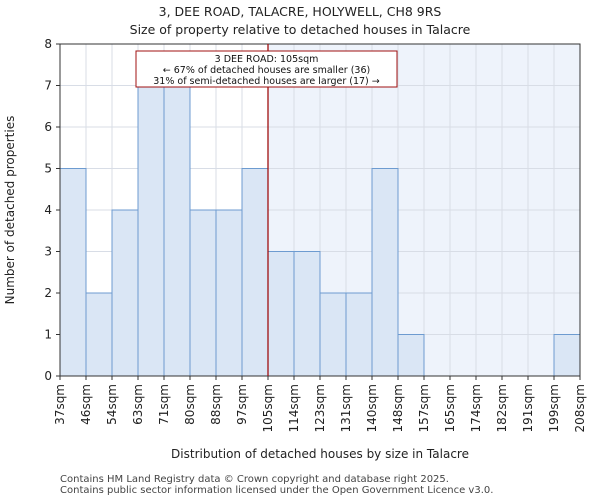 Image resolution: width=600 pixels, height=500 pixels. Describe the element at coordinates (267, 59) in the screenshot. I see `annotation-line-1: 3 DEE ROAD: 105sqm` at that location.